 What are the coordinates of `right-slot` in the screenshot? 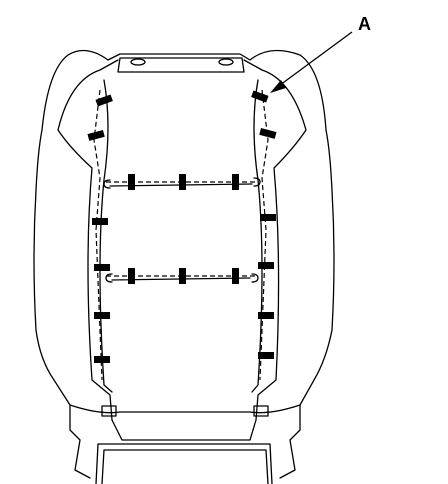 It's located at (261, 411).